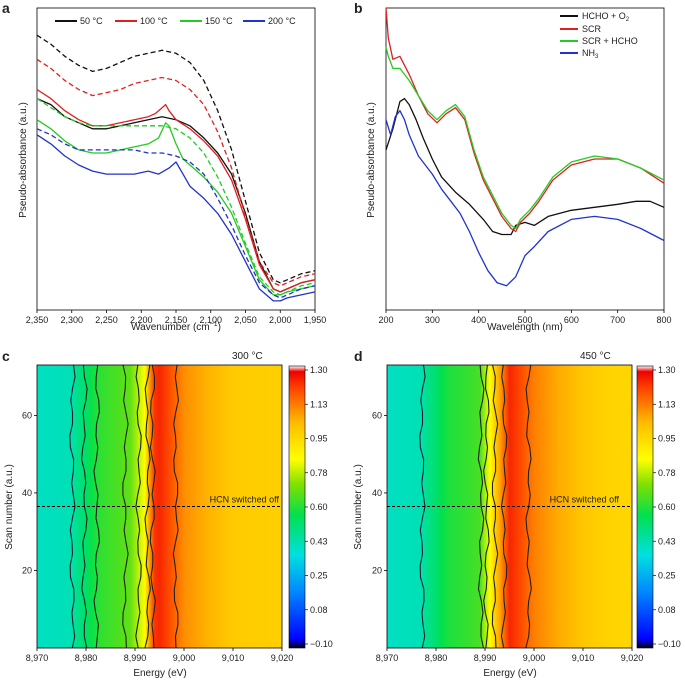 The width and height of the screenshot is (685, 683). Describe the element at coordinates (23, 160) in the screenshot. I see `y-axis-label-a: Pseudo-absorbance (a.u.)` at that location.